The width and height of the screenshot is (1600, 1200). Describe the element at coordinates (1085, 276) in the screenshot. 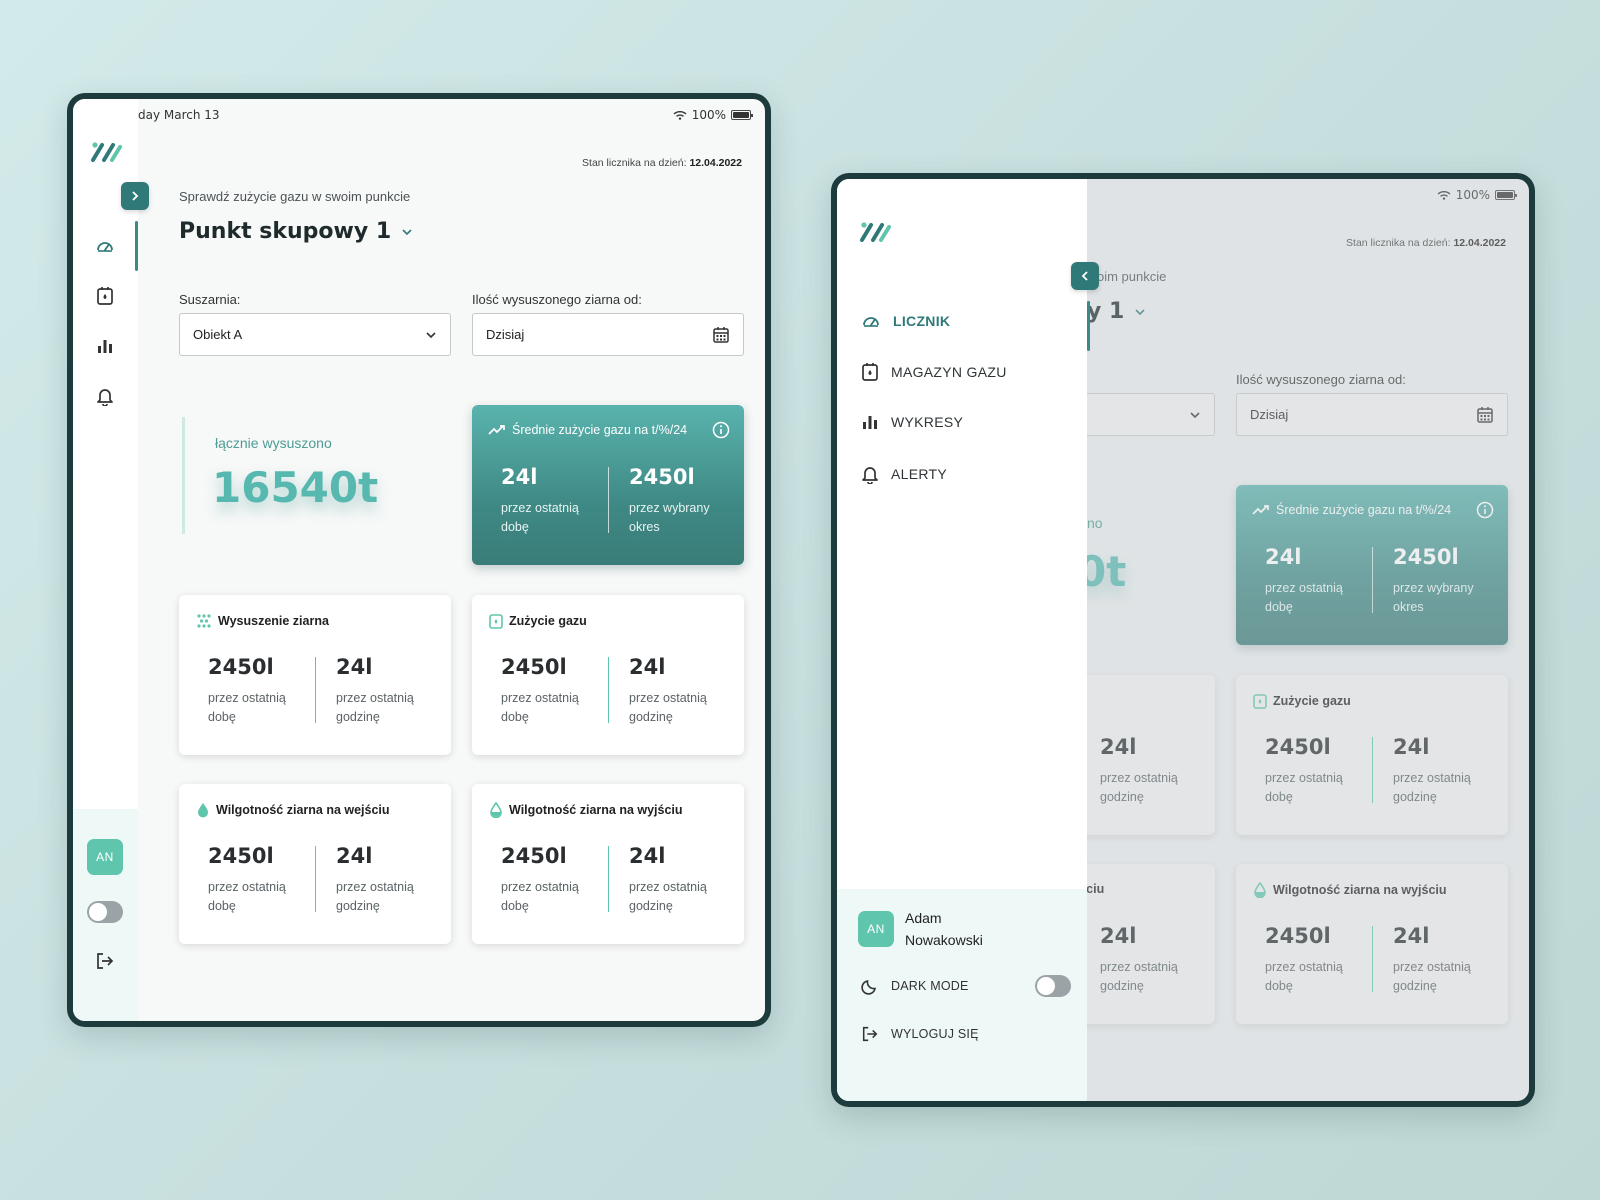

I see `collapse-sidebar-button` at that location.